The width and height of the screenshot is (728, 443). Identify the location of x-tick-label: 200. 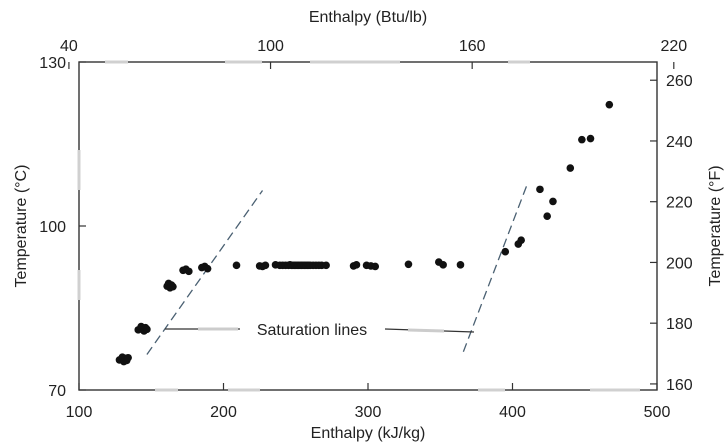
(223, 412).